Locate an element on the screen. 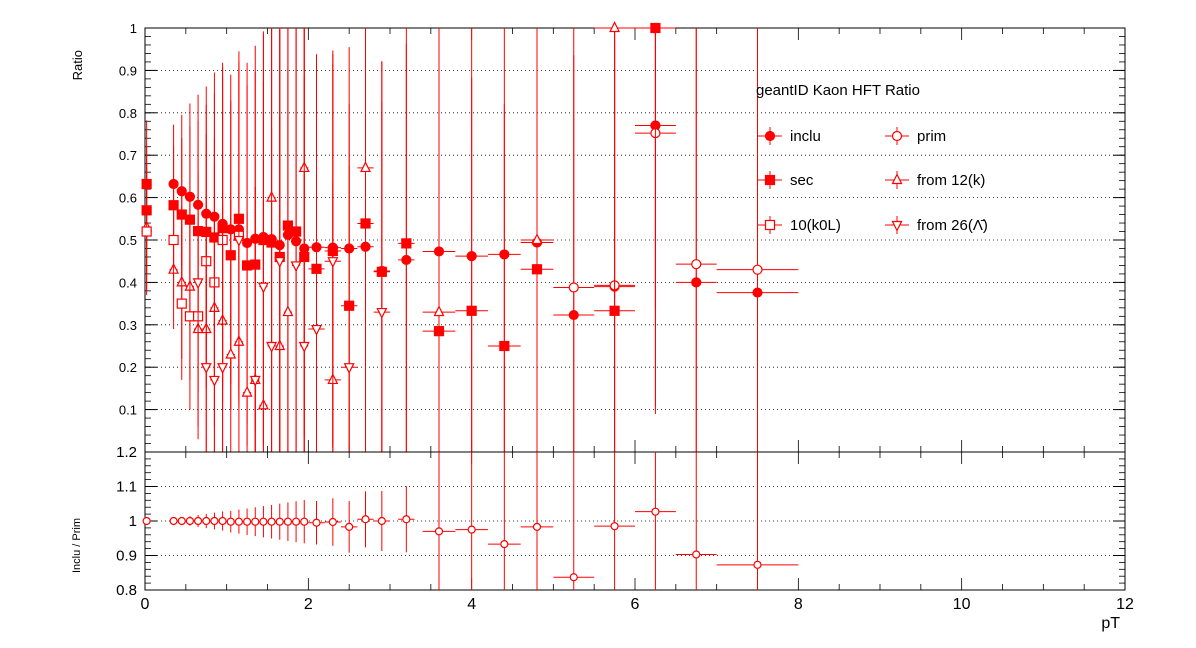  top-y-tick-label: 0.9 is located at coordinates (128, 70).